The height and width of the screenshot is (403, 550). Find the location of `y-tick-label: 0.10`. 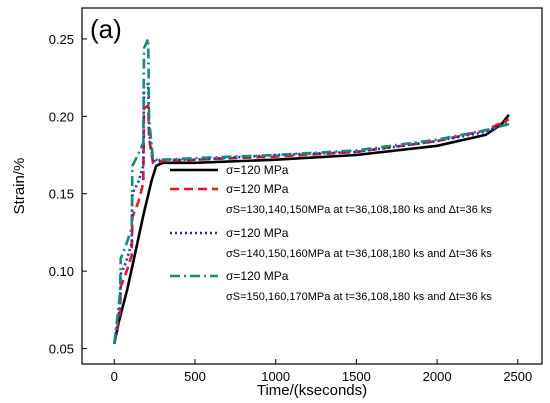

y-tick-label: 0.10 is located at coordinates (61, 271).